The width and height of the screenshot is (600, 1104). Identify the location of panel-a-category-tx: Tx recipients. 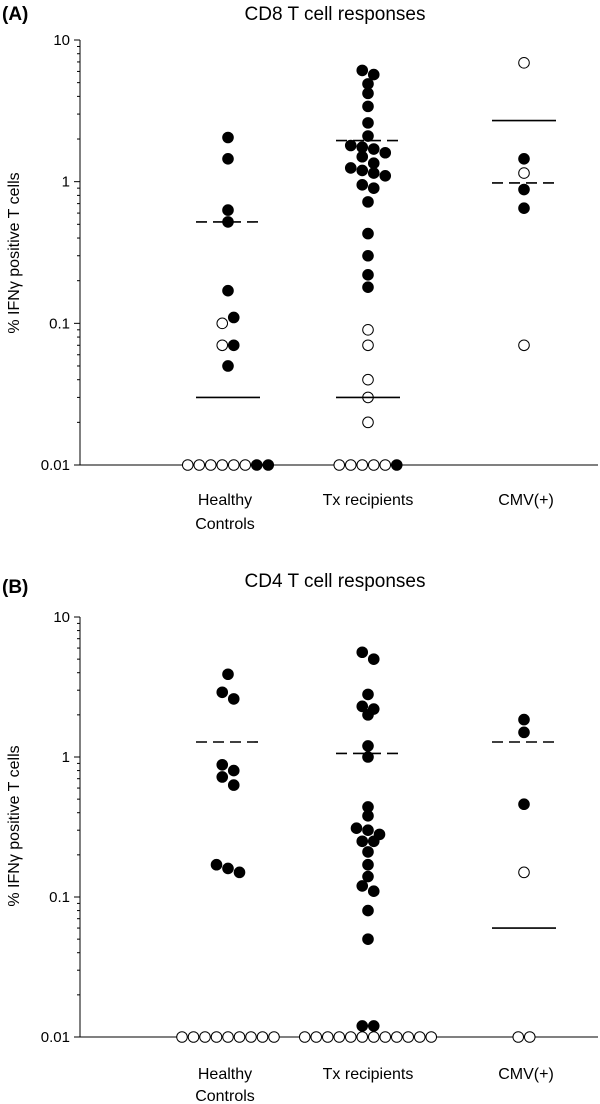
(368, 500).